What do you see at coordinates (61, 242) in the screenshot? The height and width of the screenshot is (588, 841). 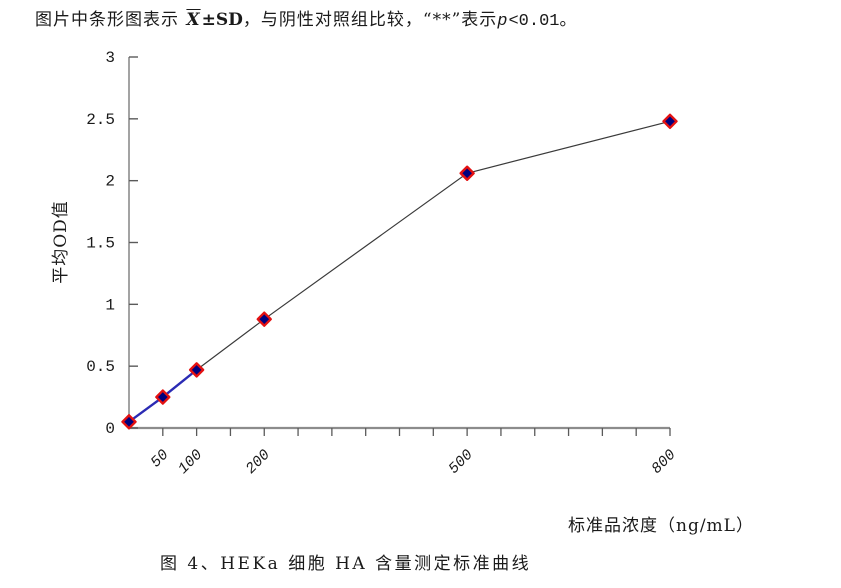 I see `y-axis-title: 平均OD值` at bounding box center [61, 242].